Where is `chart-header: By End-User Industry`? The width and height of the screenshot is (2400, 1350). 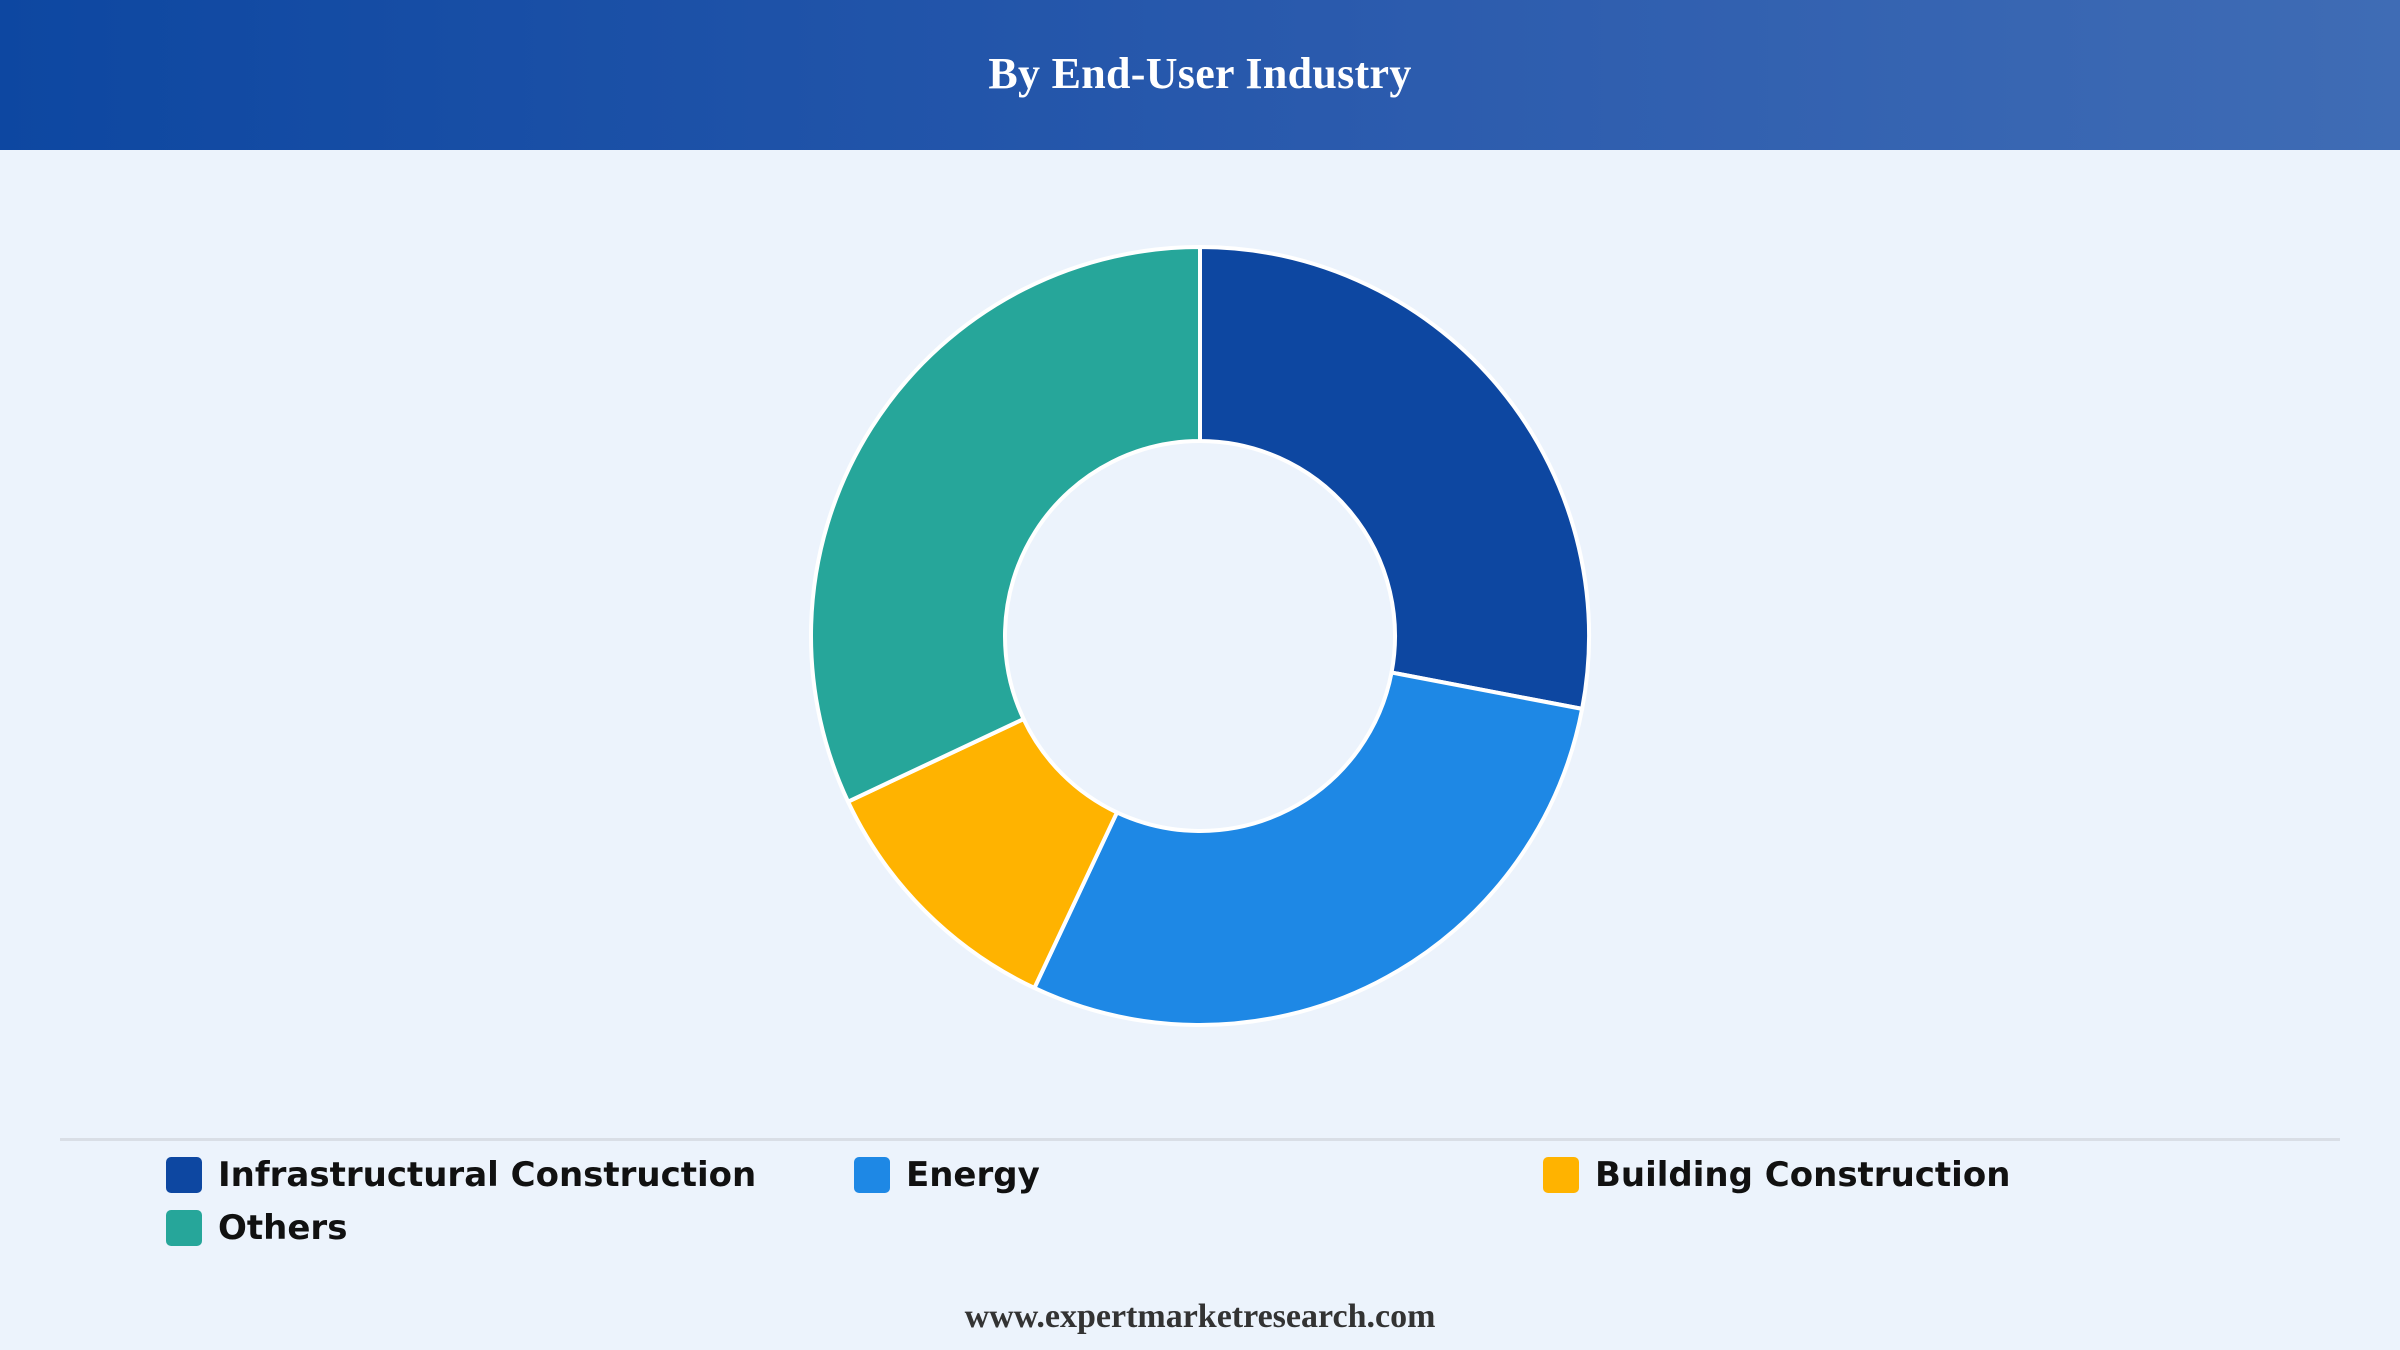
chart-header: By End-User Industry is located at coordinates (1200, 75).